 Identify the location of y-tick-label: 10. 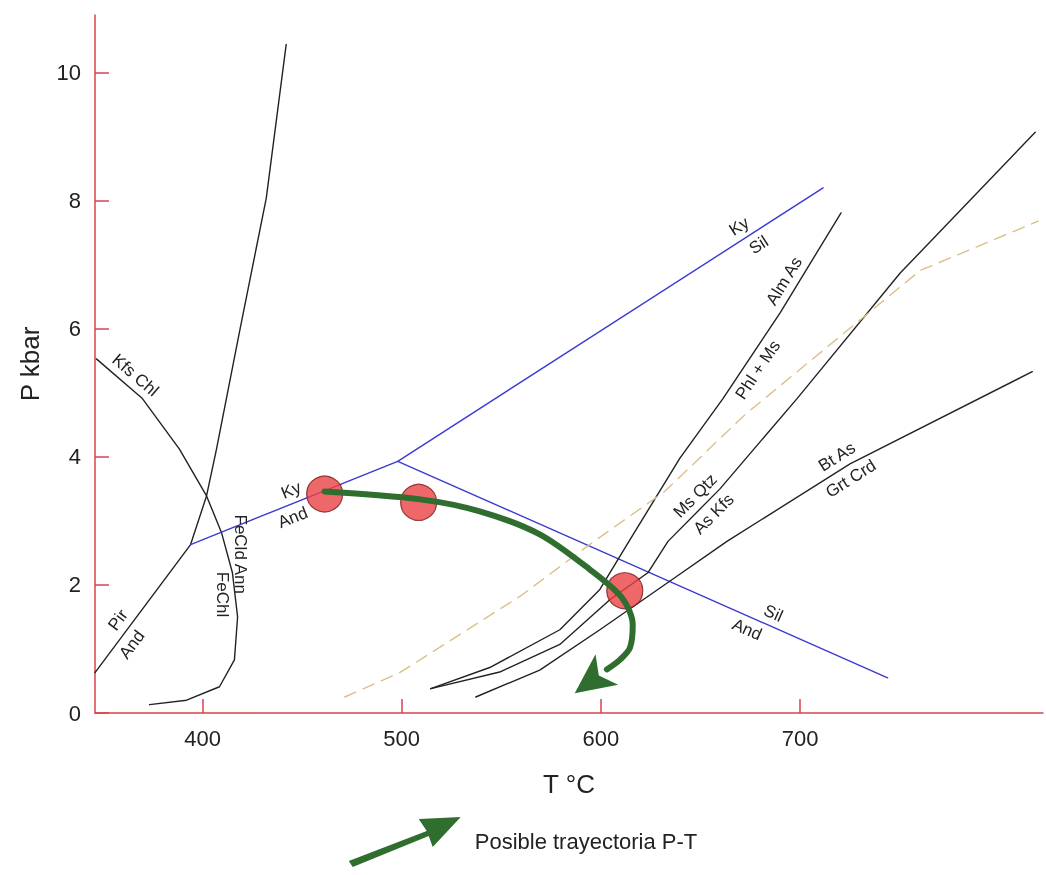
(68, 73).